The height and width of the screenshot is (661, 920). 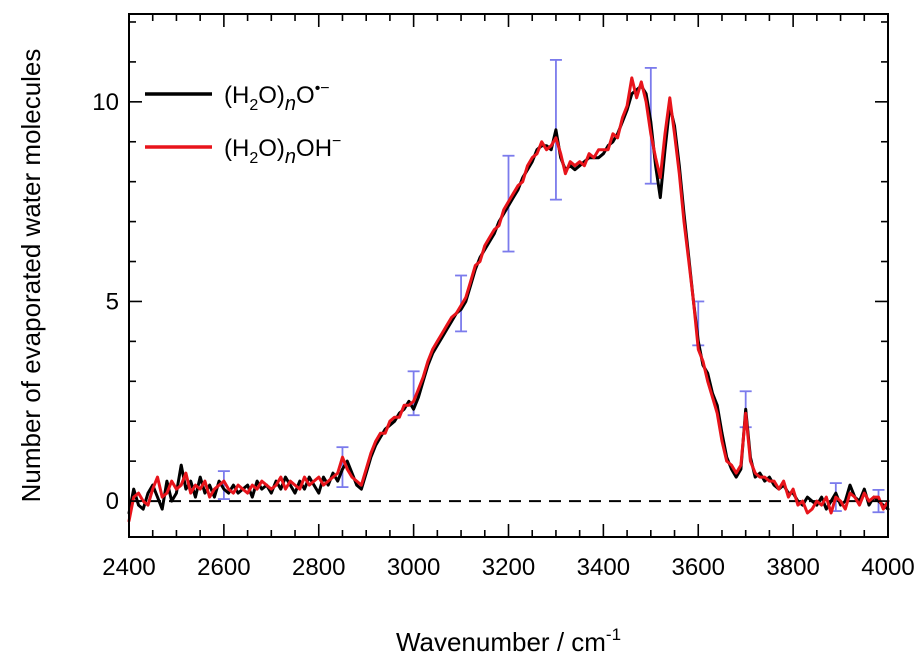 What do you see at coordinates (271, 95) in the screenshot?
I see `legend-0-part-2: O)` at bounding box center [271, 95].